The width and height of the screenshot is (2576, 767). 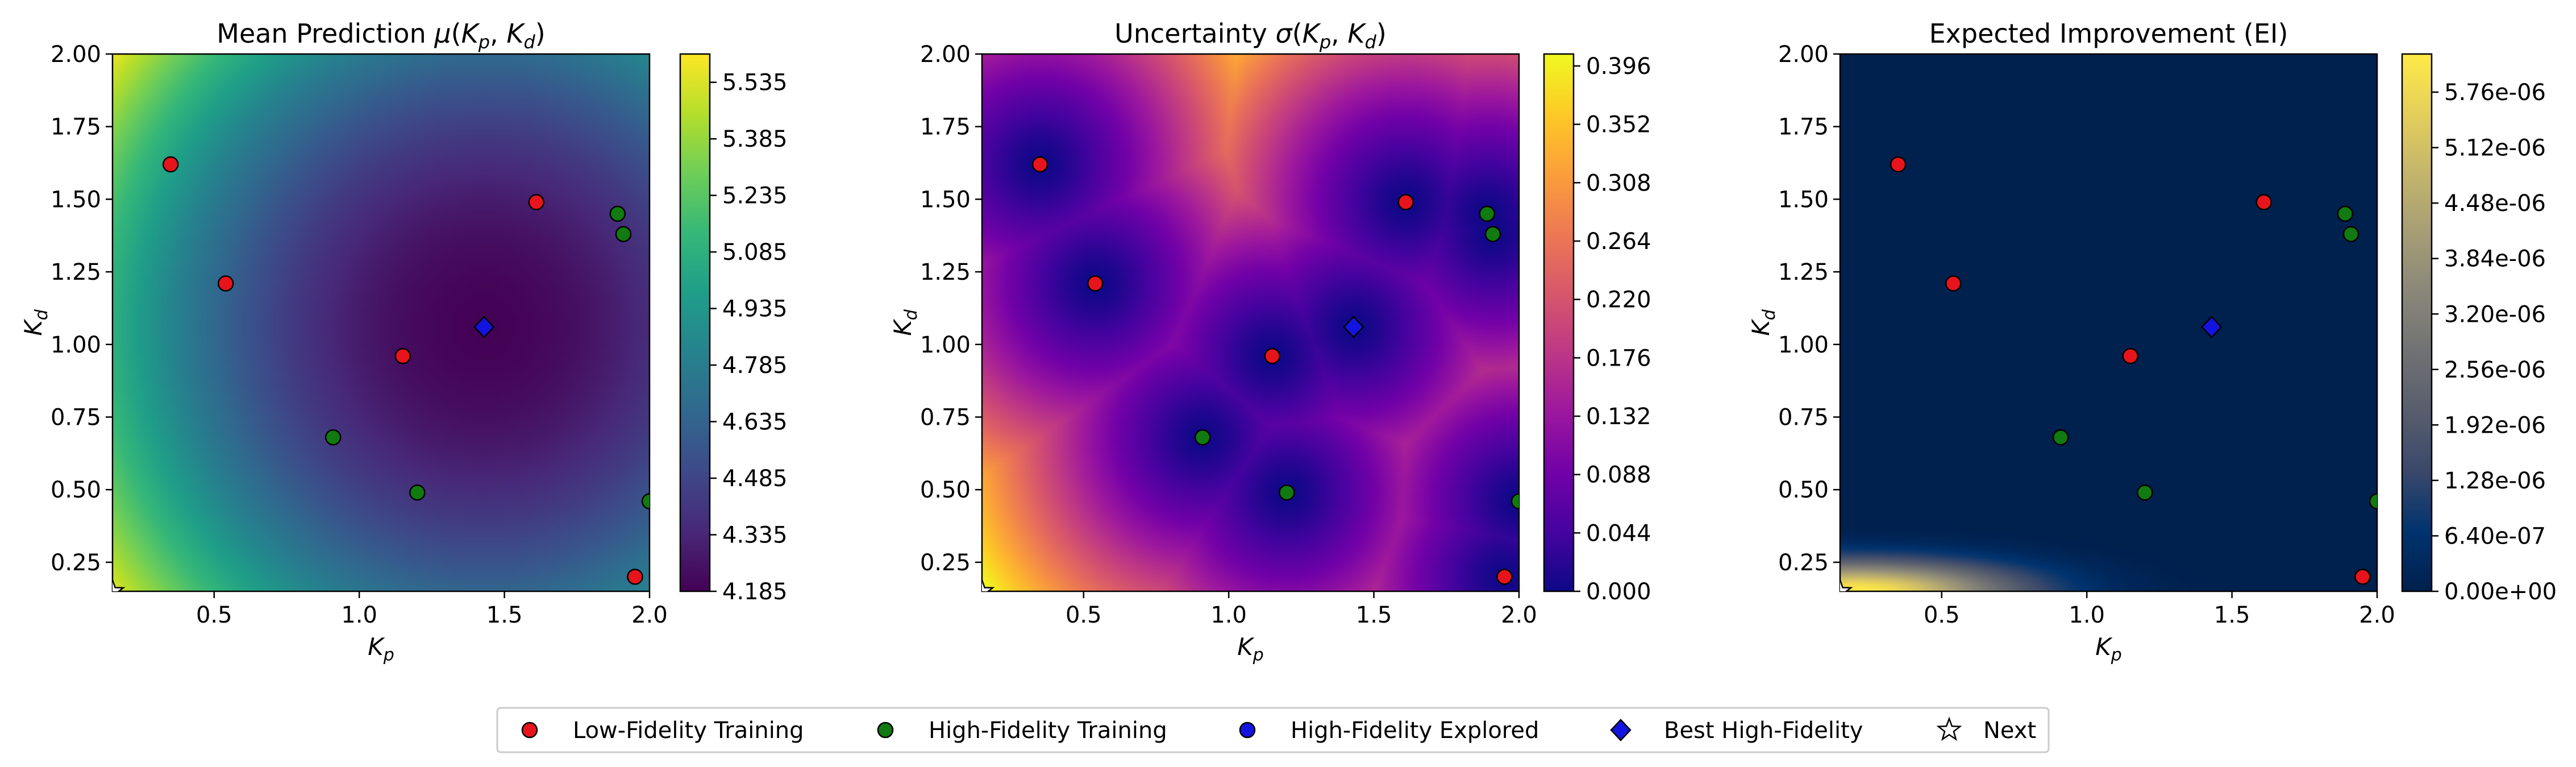 I want to click on colorbar-tick-label: 4.185, so click(x=755, y=592).